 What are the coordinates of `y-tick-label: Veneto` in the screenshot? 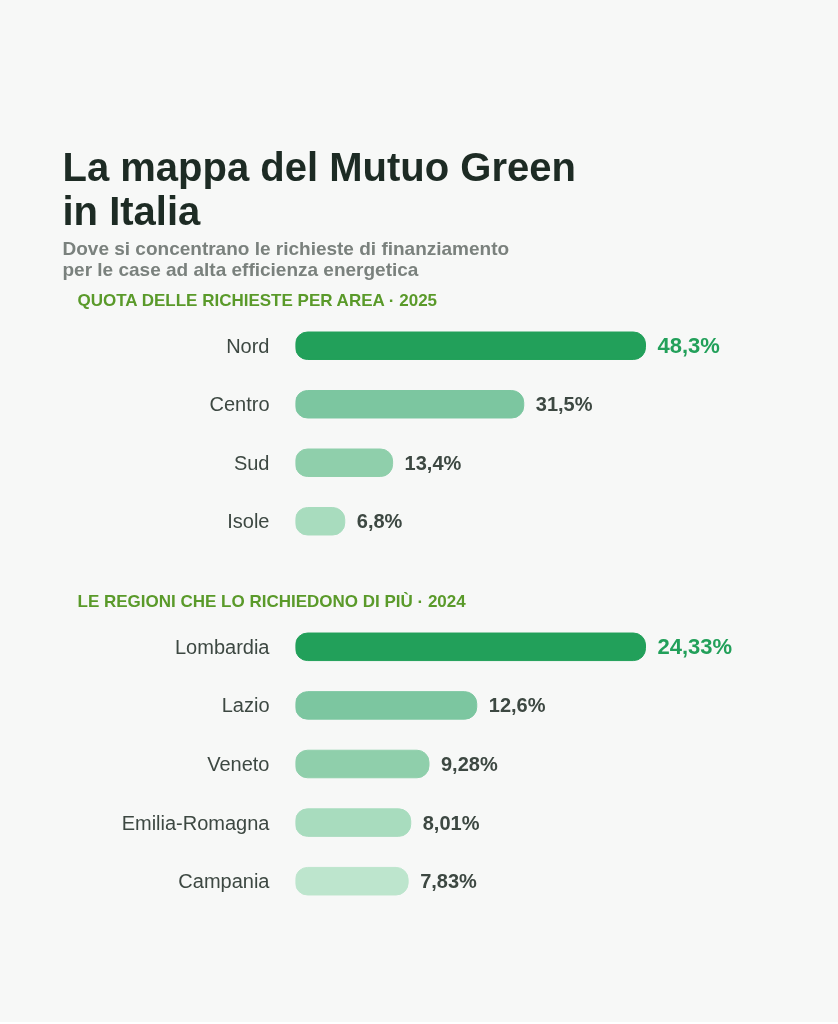 It's located at (238, 764).